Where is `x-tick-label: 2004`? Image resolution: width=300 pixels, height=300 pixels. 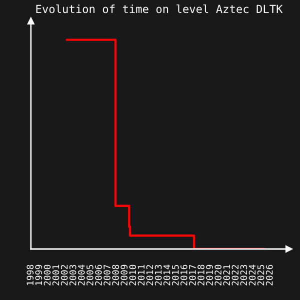
x-tick-label: 2004 is located at coordinates (81, 275).